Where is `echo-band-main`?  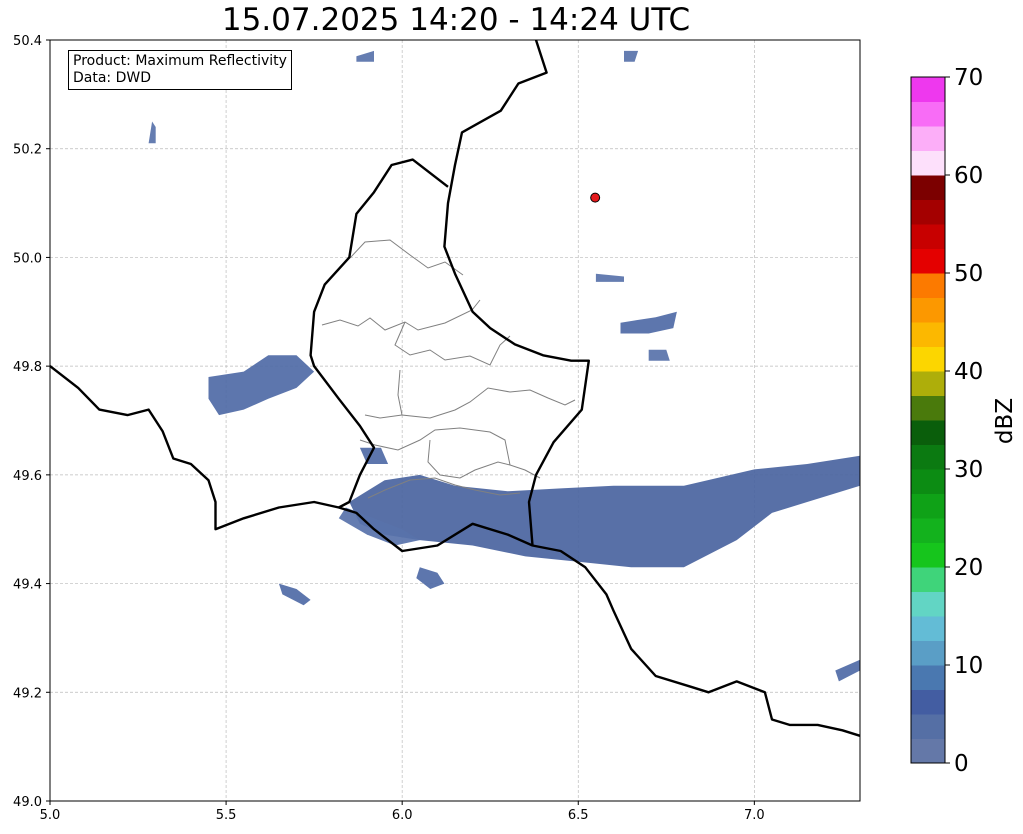
echo-band-main is located at coordinates (604, 511).